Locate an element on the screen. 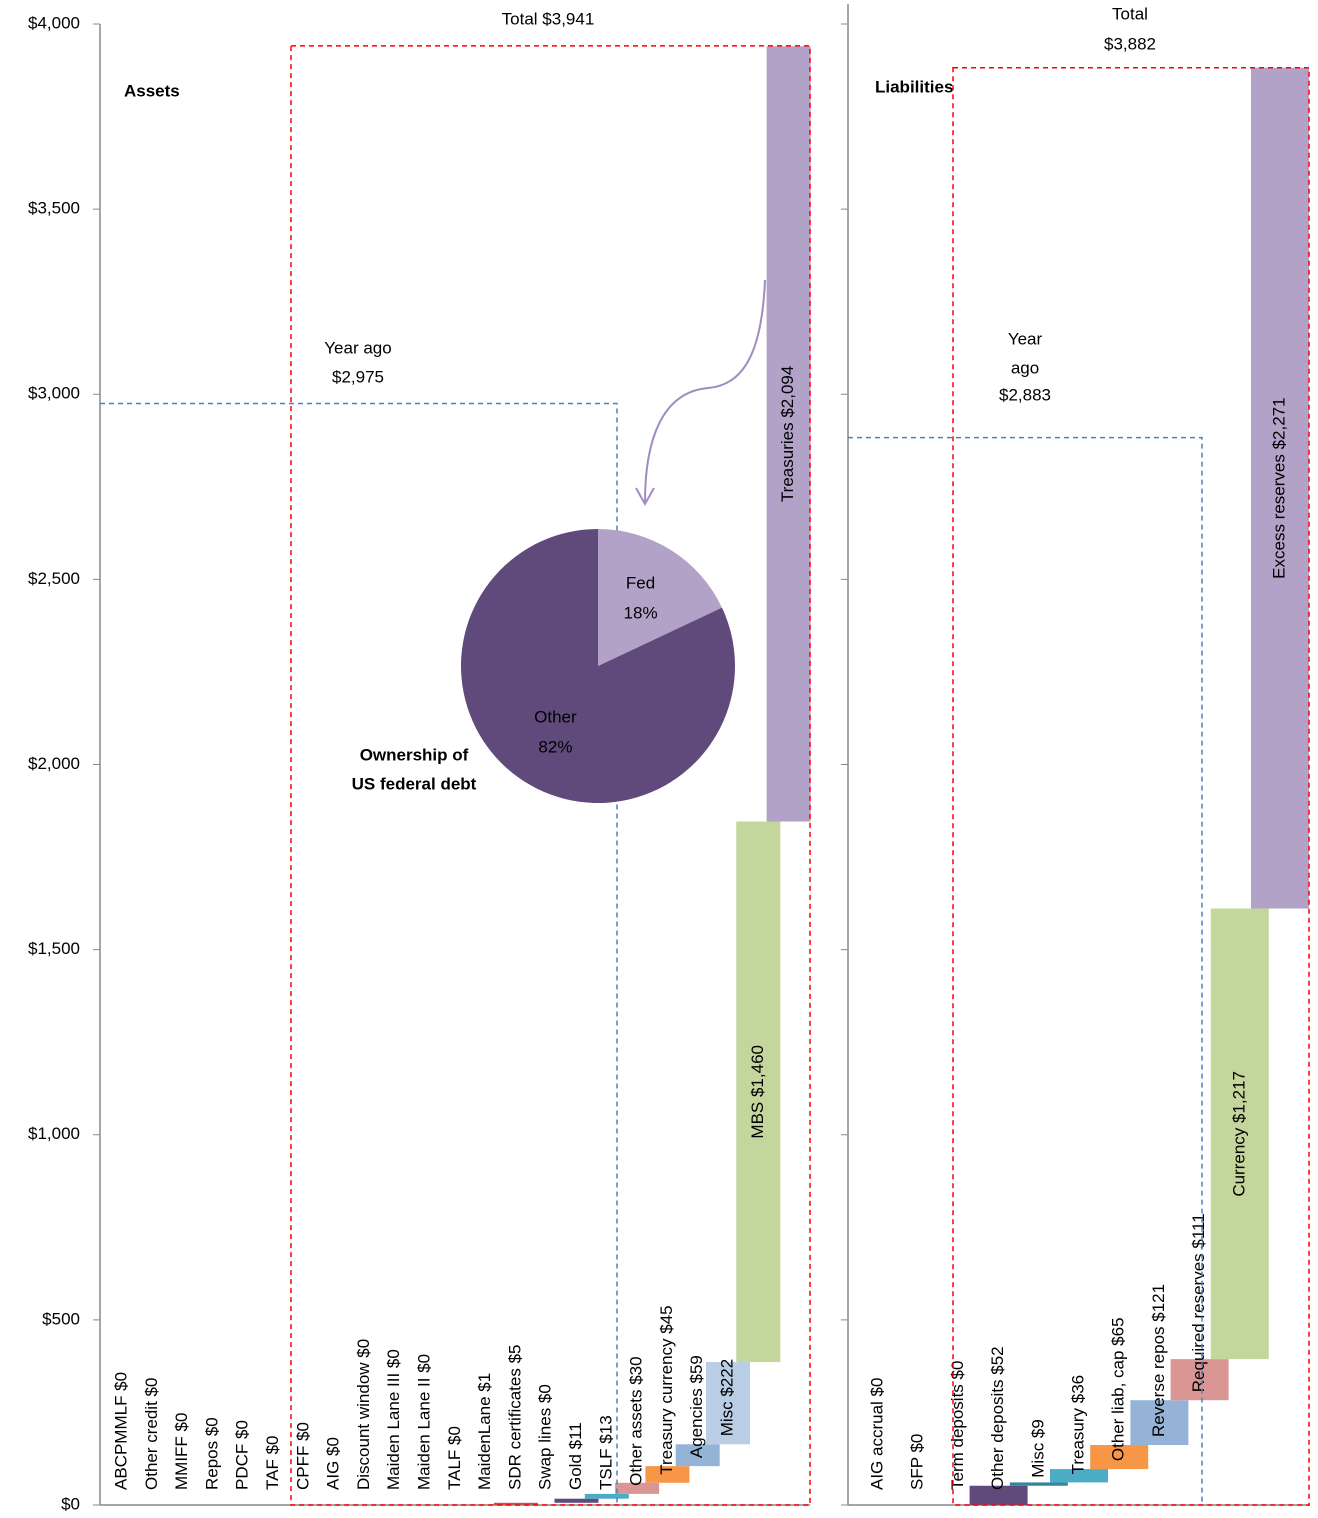 This screenshot has height=1518, width=1318. y-tick-label: $1,000 is located at coordinates (54, 1133).